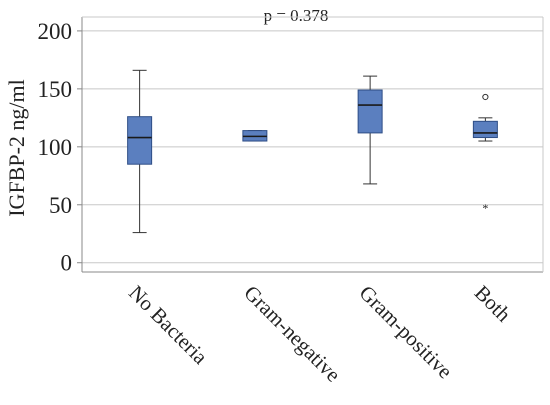 This screenshot has width=550, height=405. I want to click on y-tick-label-150: 150, so click(55, 89).